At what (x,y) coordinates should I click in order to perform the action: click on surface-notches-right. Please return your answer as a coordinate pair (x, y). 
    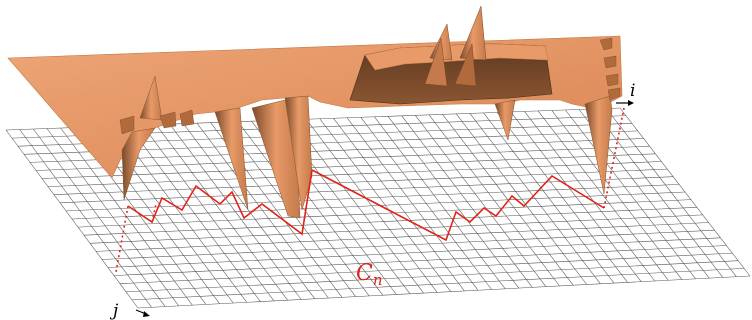
    Looking at the image, I should click on (610, 69).